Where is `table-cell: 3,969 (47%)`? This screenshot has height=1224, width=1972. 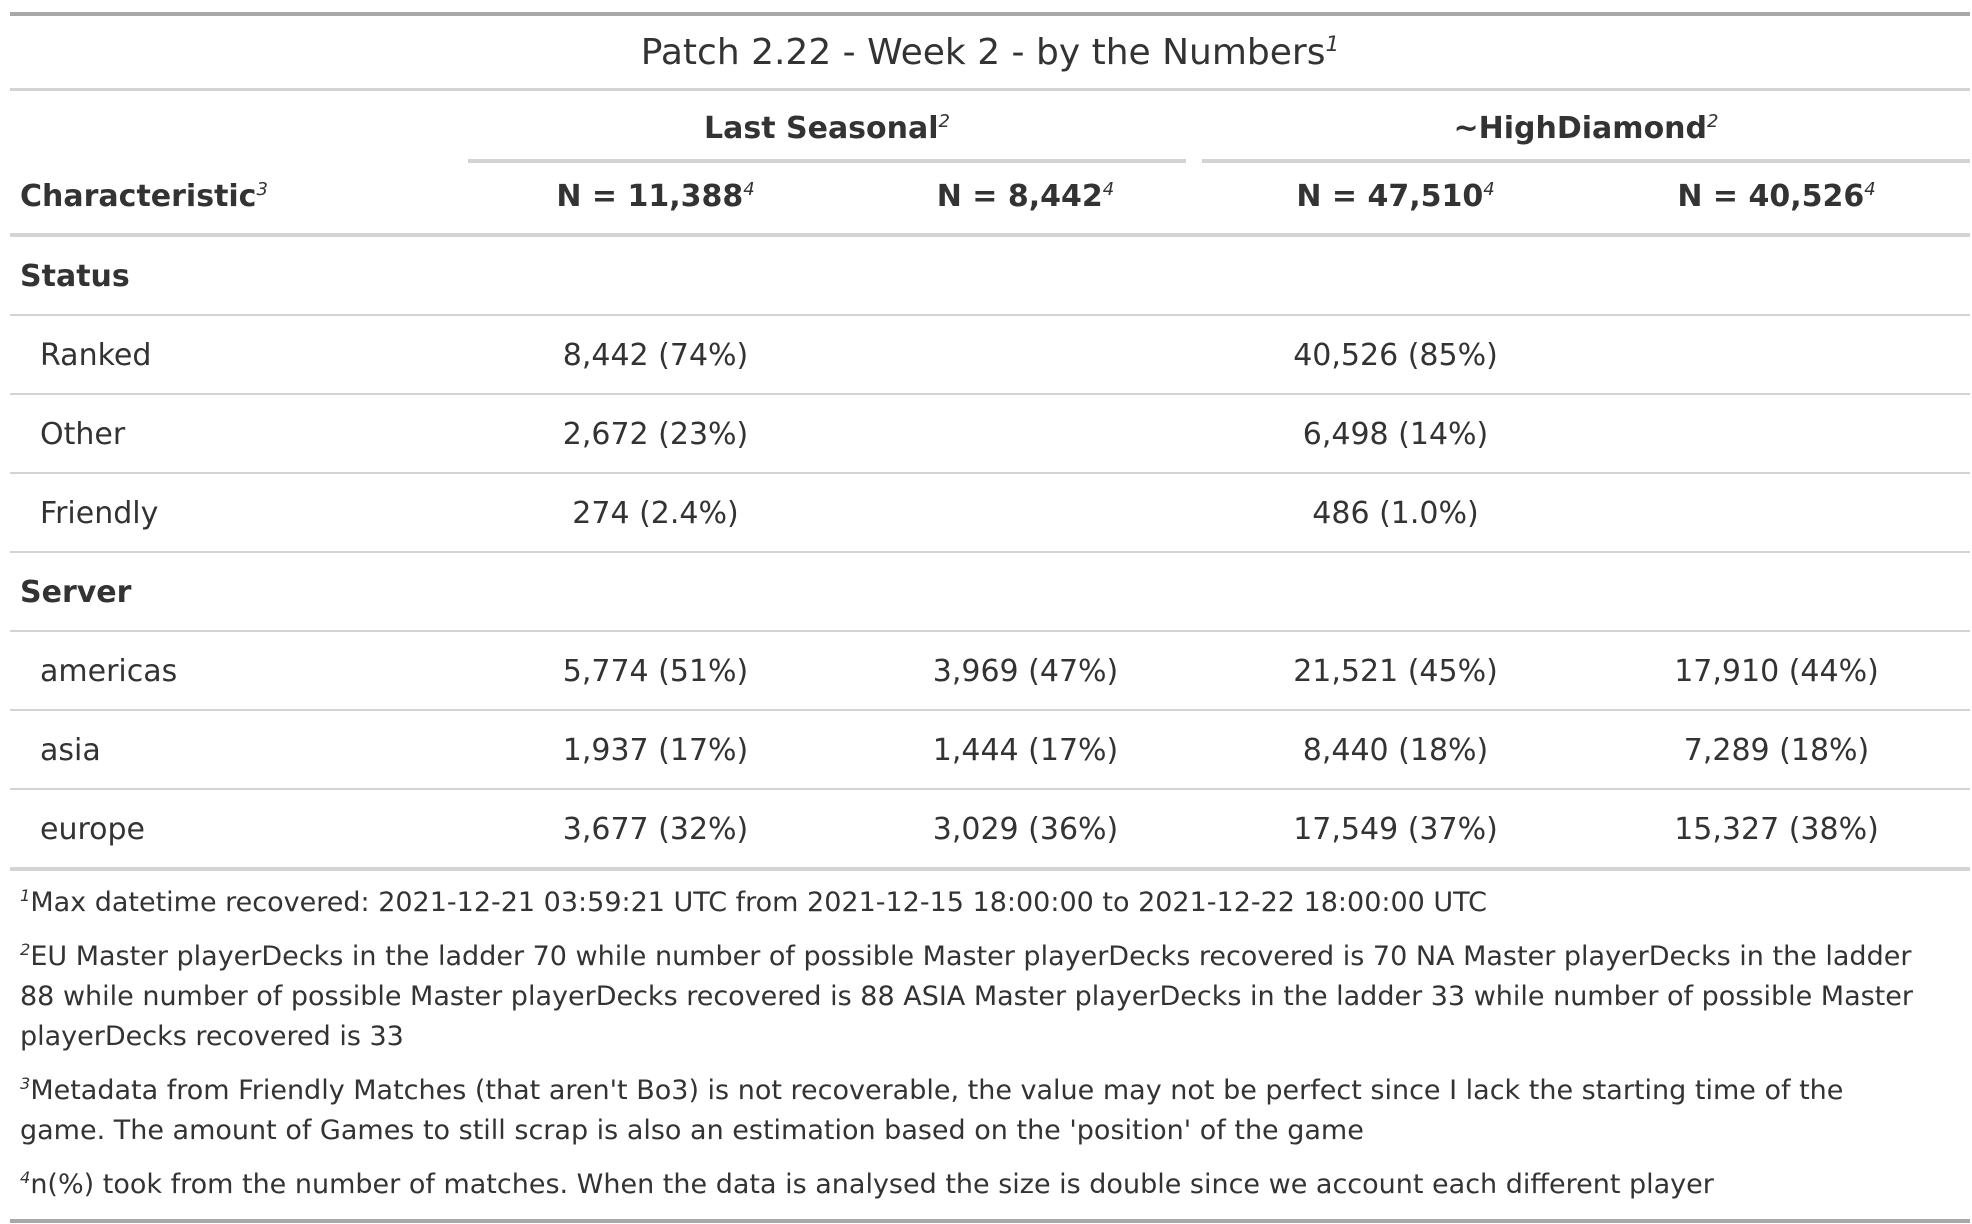 table-cell: 3,969 (47%) is located at coordinates (1025, 671).